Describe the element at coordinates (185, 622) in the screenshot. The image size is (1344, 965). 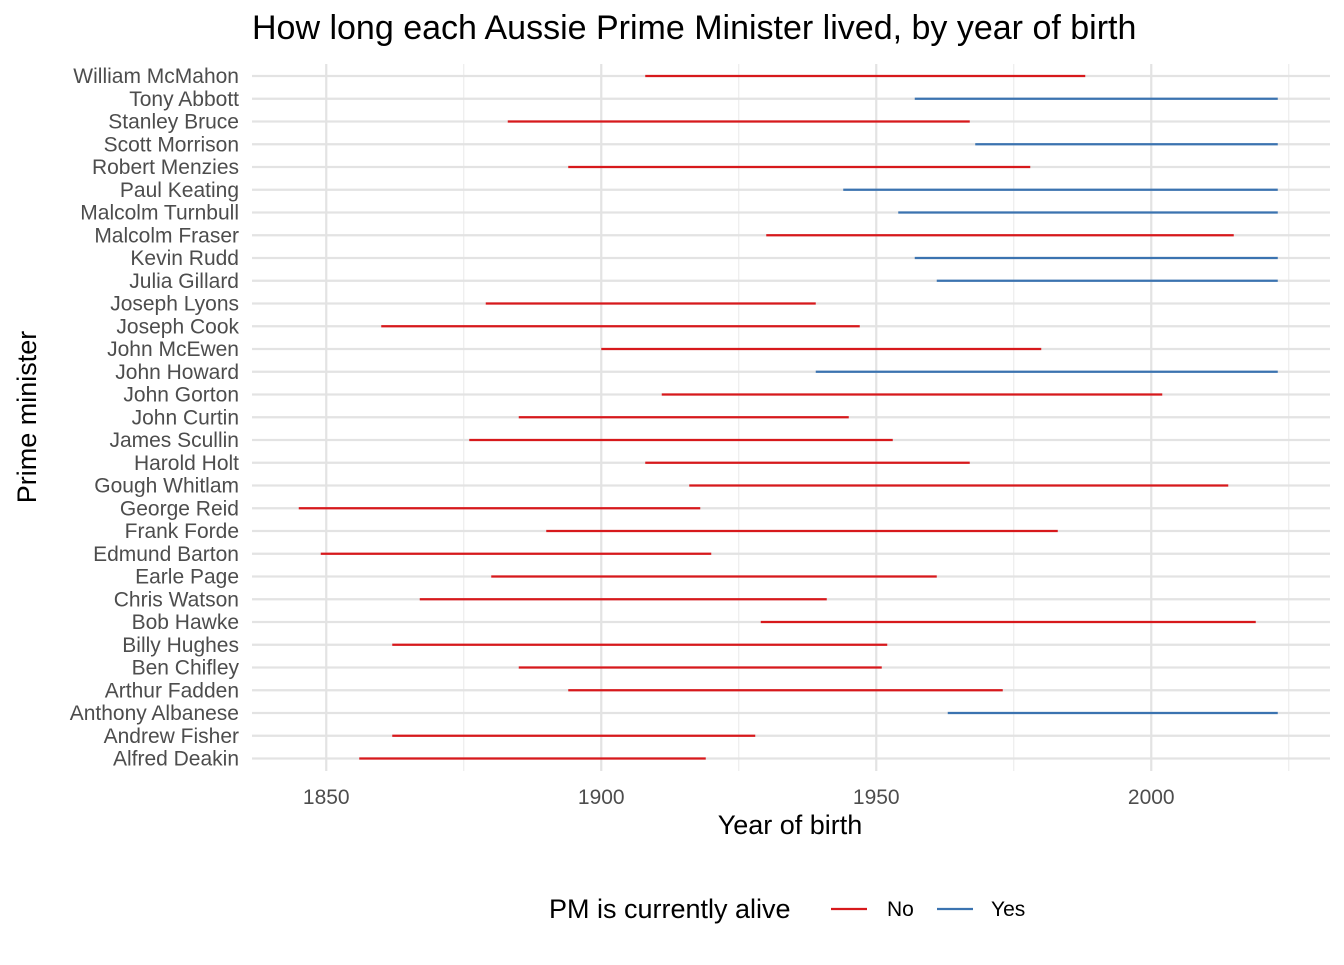
I see `y-tick-label-bob-hawke: Bob Hawke` at that location.